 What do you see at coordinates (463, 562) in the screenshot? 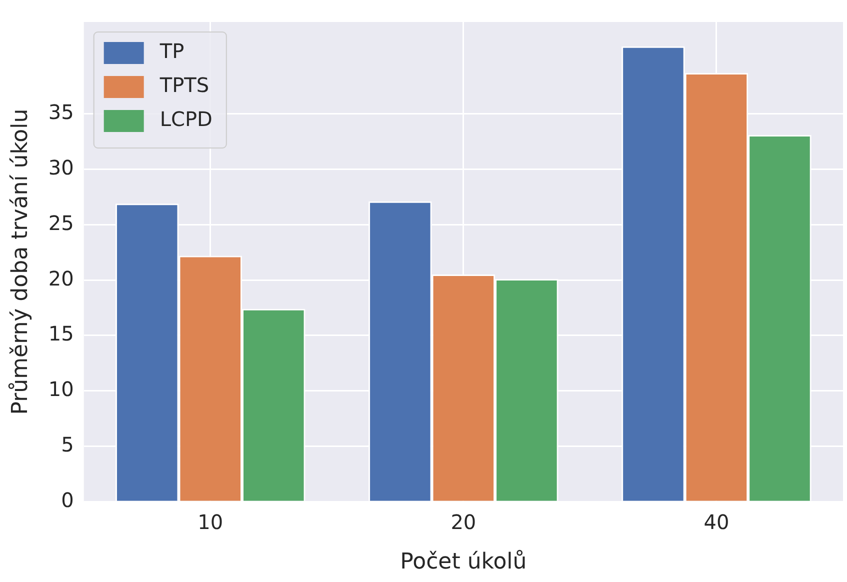
I see `x-axis-title: Počet úkolů` at bounding box center [463, 562].